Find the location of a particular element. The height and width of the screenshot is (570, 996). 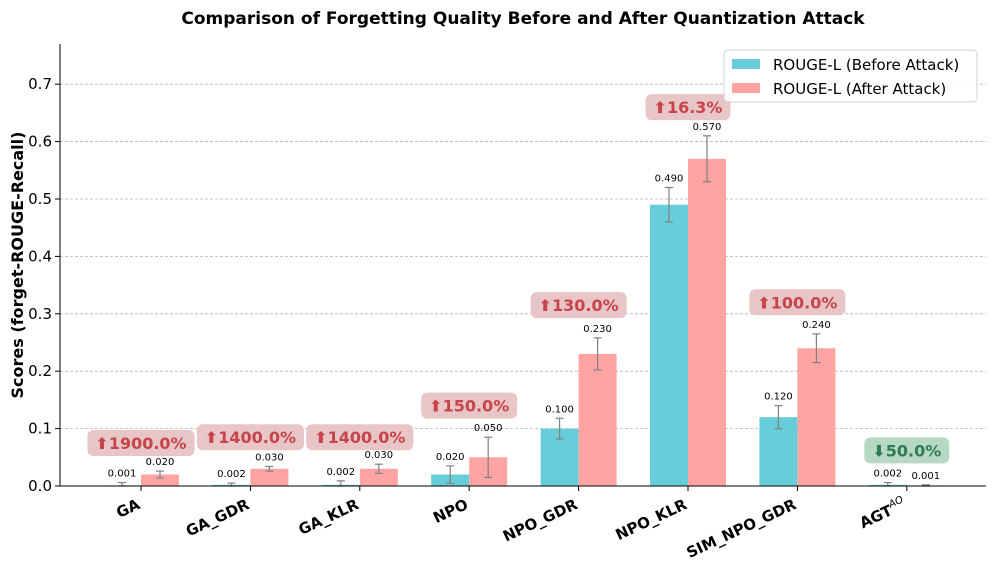

x-tick-label: SIM_NPO_GDR is located at coordinates (742, 528).